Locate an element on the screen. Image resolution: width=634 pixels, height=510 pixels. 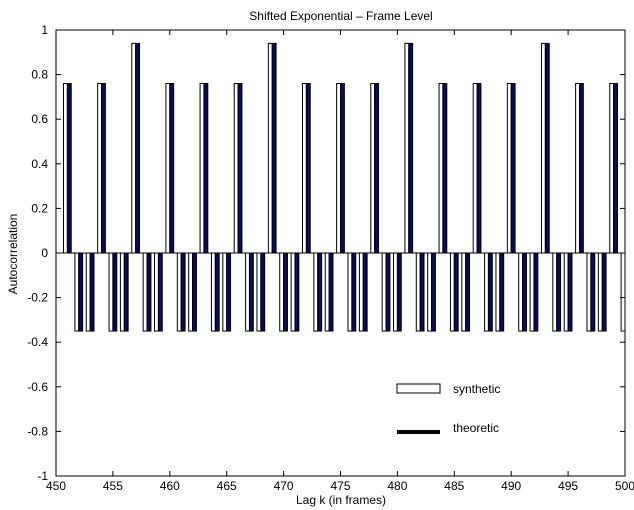
x-tick-label: 470 is located at coordinates (284, 486).